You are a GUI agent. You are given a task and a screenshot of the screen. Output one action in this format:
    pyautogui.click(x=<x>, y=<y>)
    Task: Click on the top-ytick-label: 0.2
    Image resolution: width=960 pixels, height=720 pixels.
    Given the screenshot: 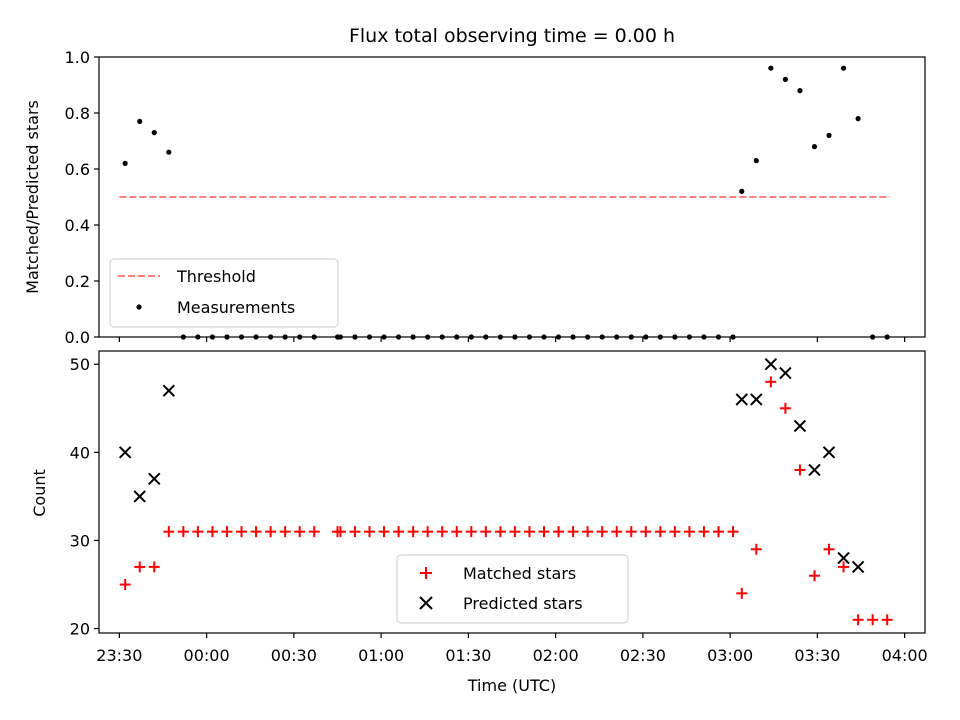 What is the action you would take?
    pyautogui.click(x=77, y=281)
    